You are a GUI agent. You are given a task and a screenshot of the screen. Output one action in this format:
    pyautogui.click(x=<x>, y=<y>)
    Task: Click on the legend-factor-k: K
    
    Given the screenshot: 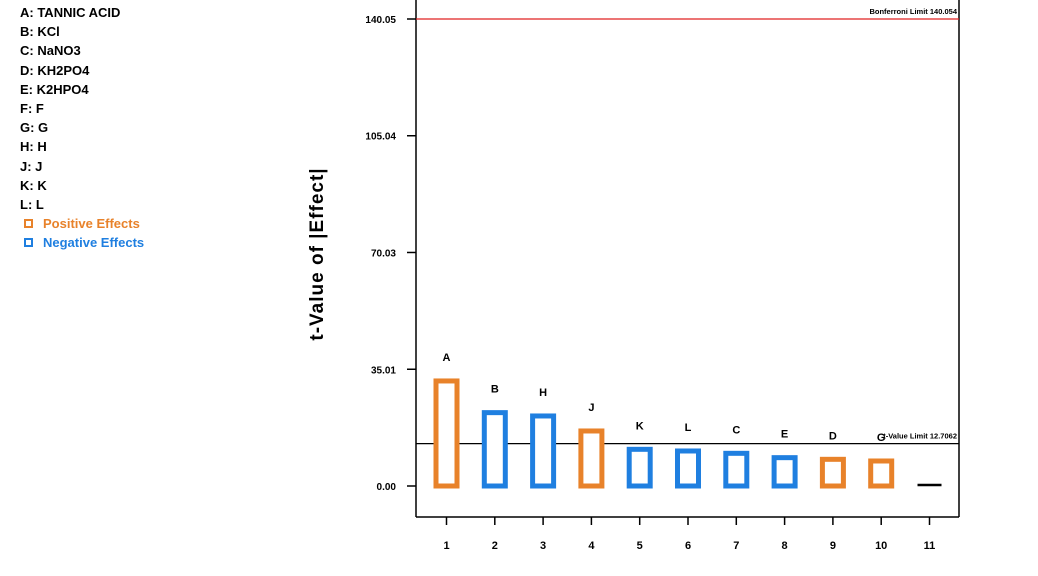 What is the action you would take?
    pyautogui.click(x=33, y=185)
    